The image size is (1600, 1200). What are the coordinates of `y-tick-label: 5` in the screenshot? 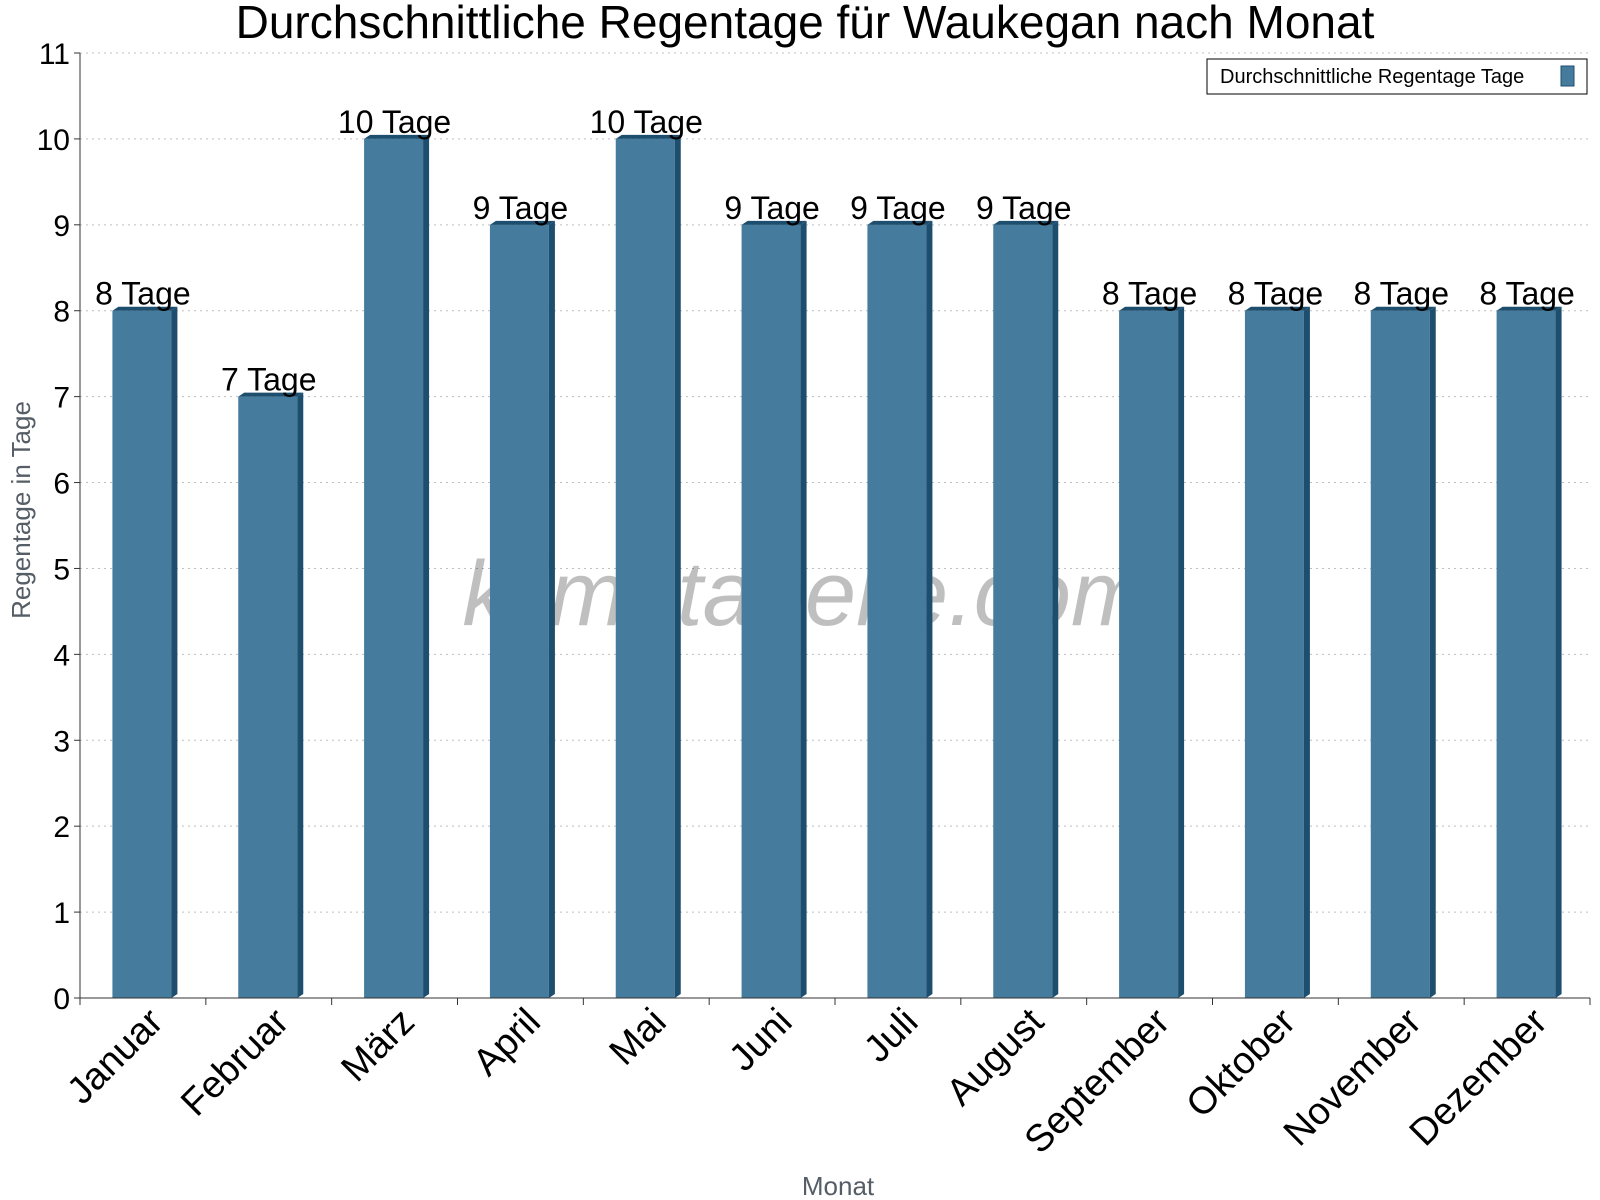 It's located at (61, 569).